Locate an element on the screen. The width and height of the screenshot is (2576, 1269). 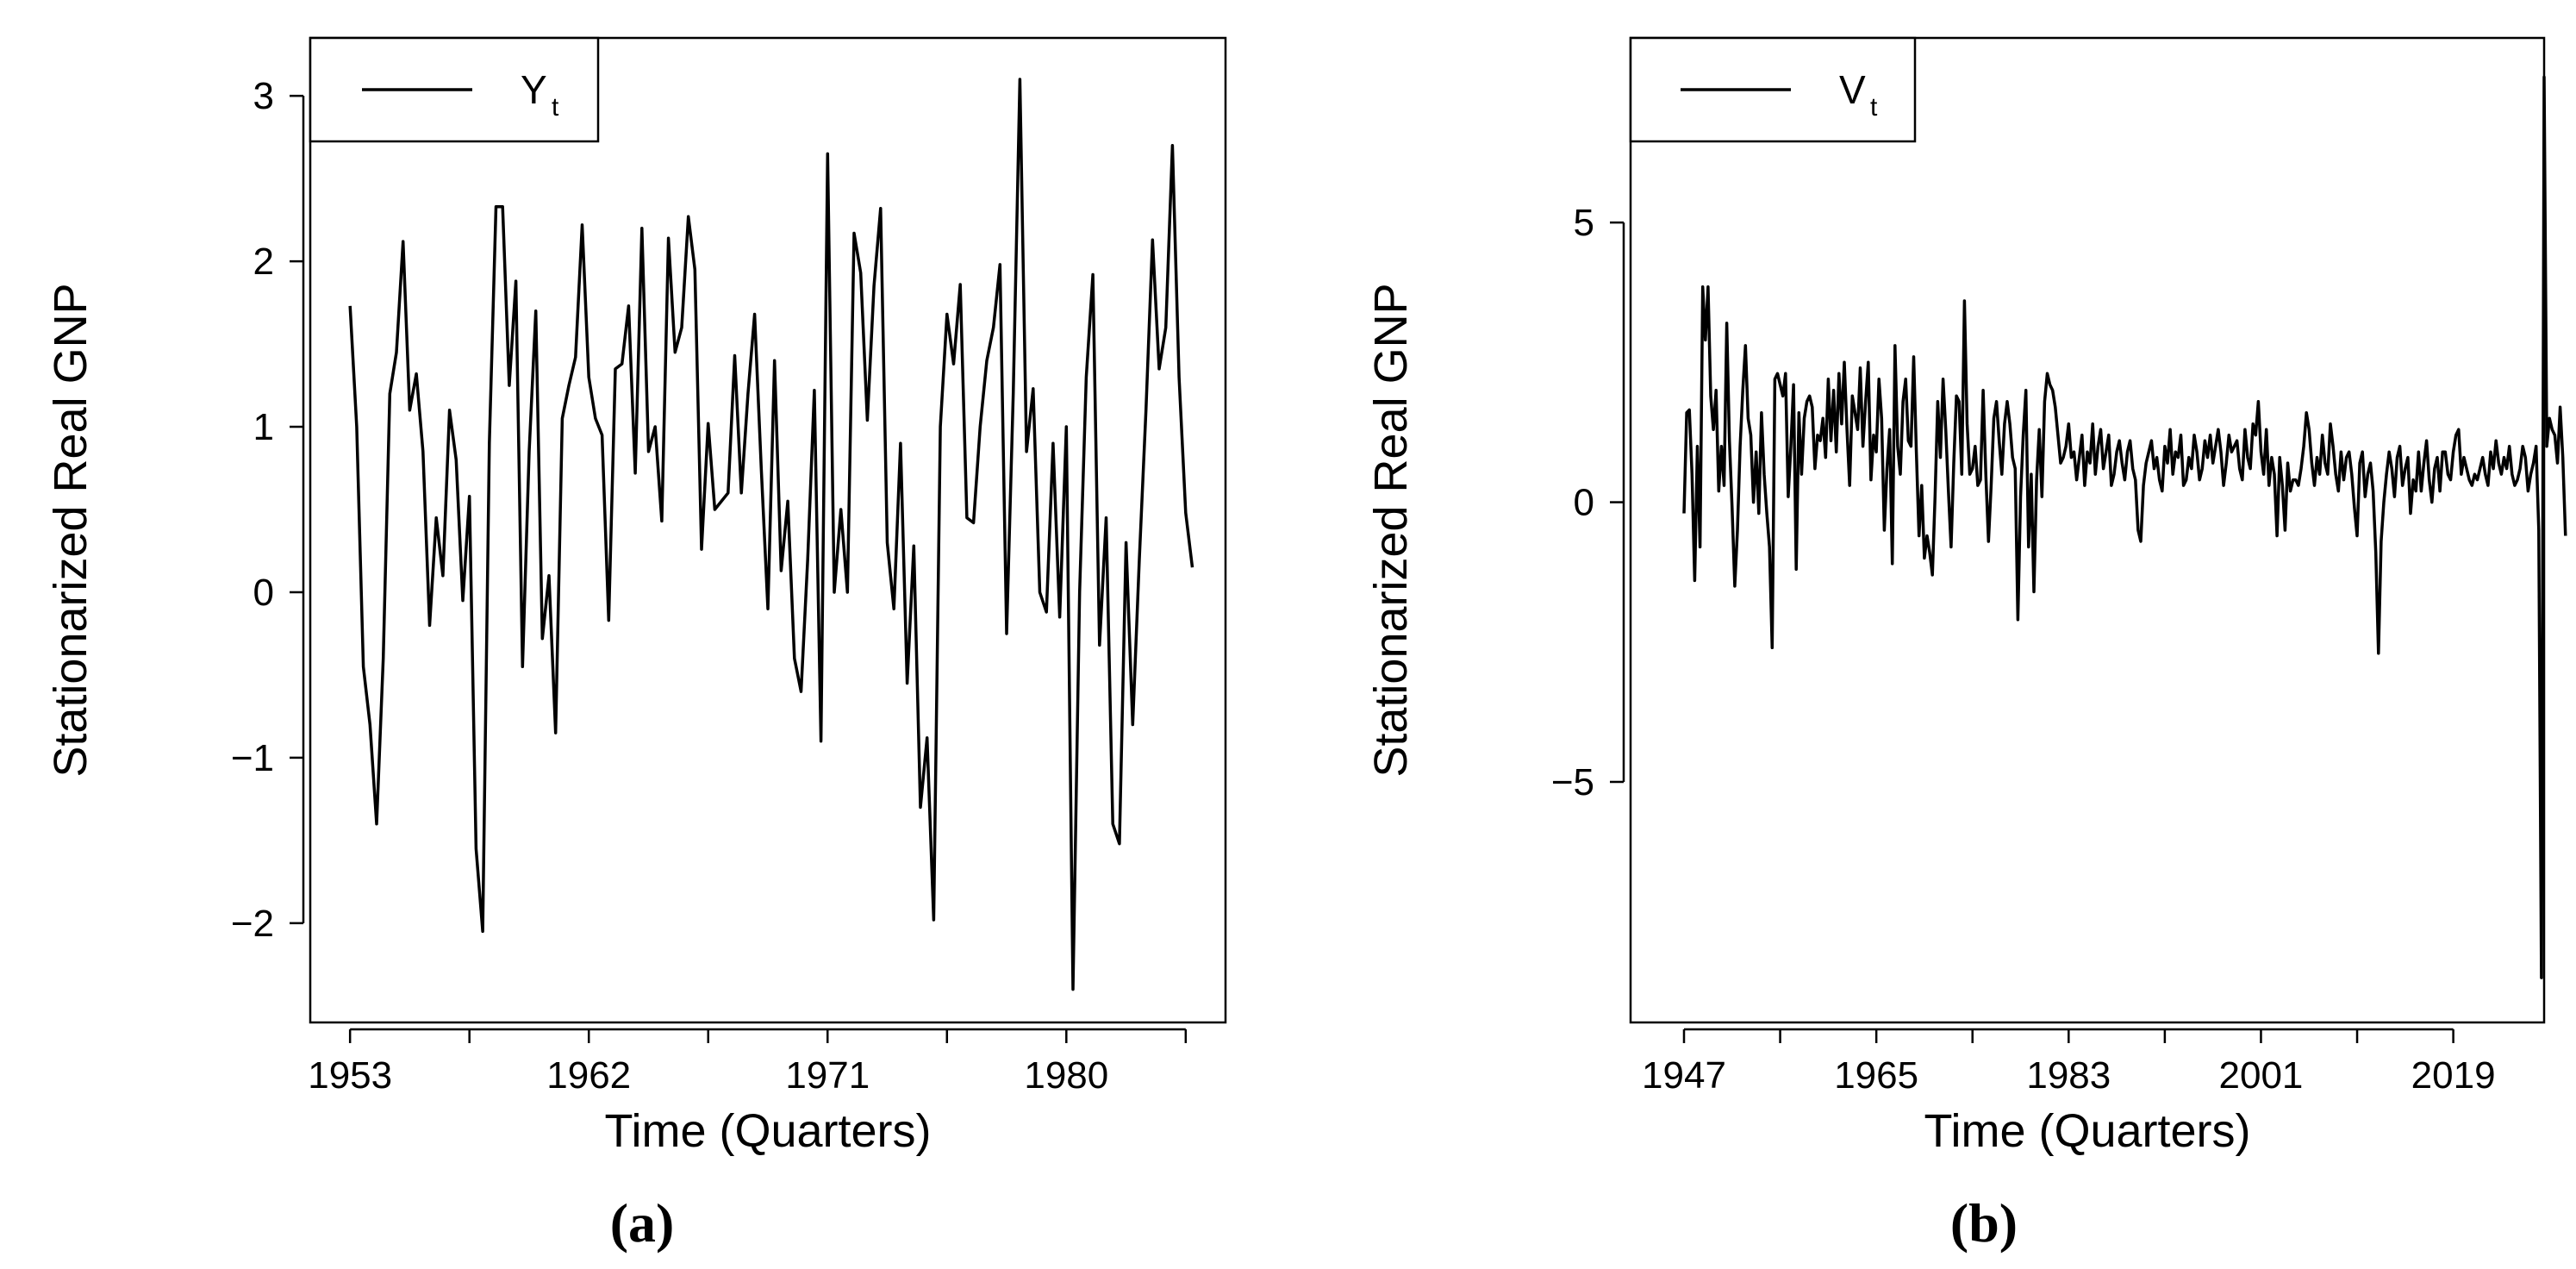
panel-b-label: (b) is located at coordinates (1984, 1222).